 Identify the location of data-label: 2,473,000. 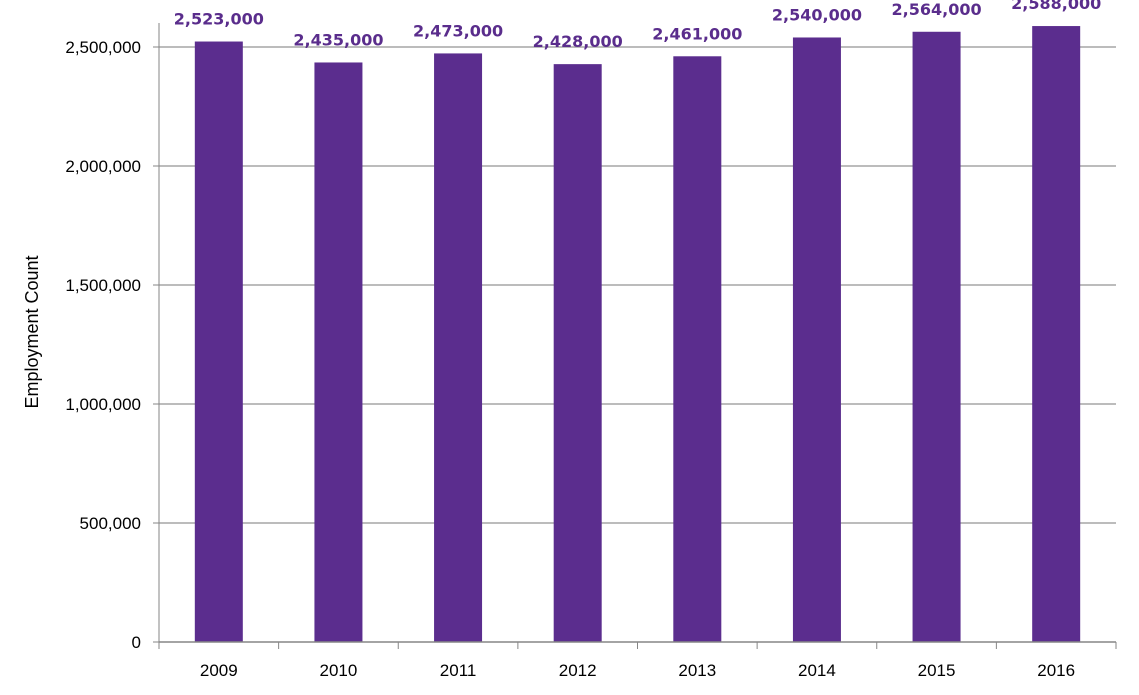
(458, 30).